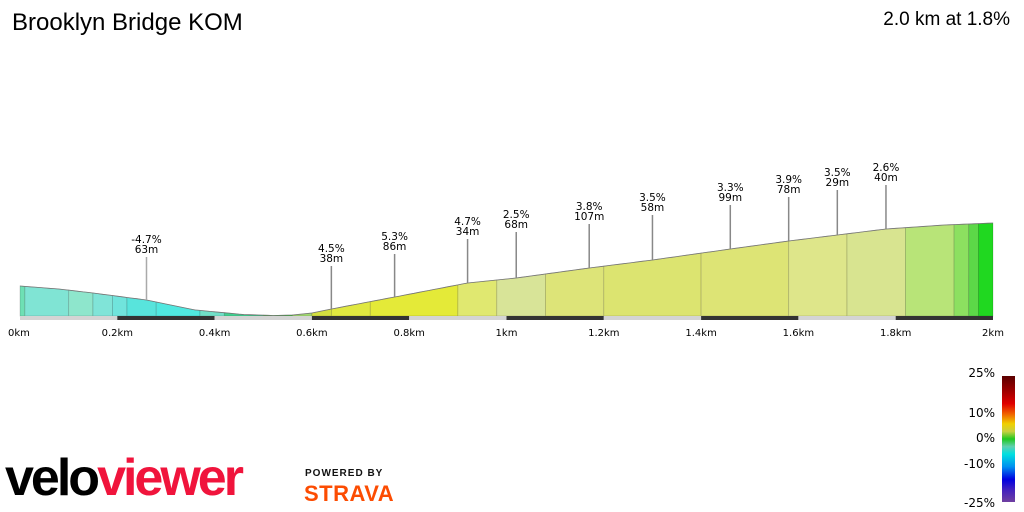 This screenshot has width=1024, height=512. Describe the element at coordinates (886, 178) in the screenshot. I see `annotation-length: 40m` at that location.